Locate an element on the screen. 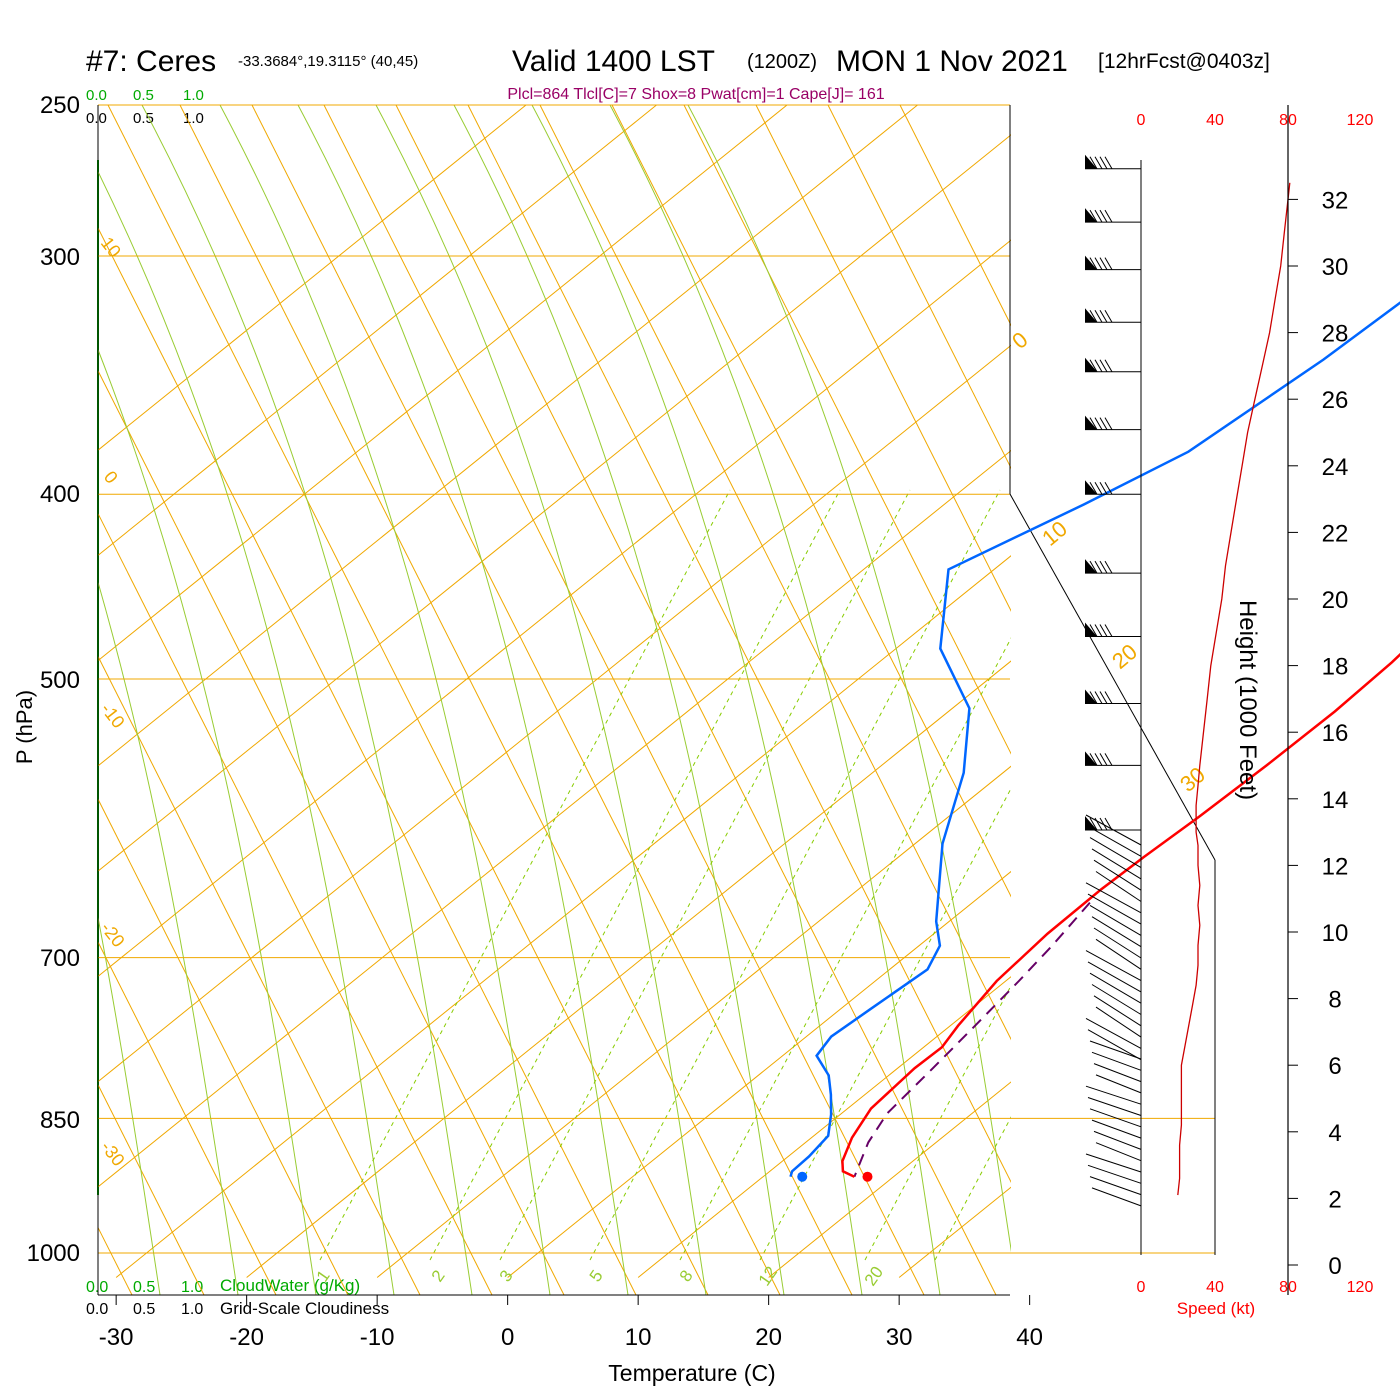 Image resolution: width=1400 pixels, height=1400 pixels. moist-adiabat-line is located at coordinates (168, 937).